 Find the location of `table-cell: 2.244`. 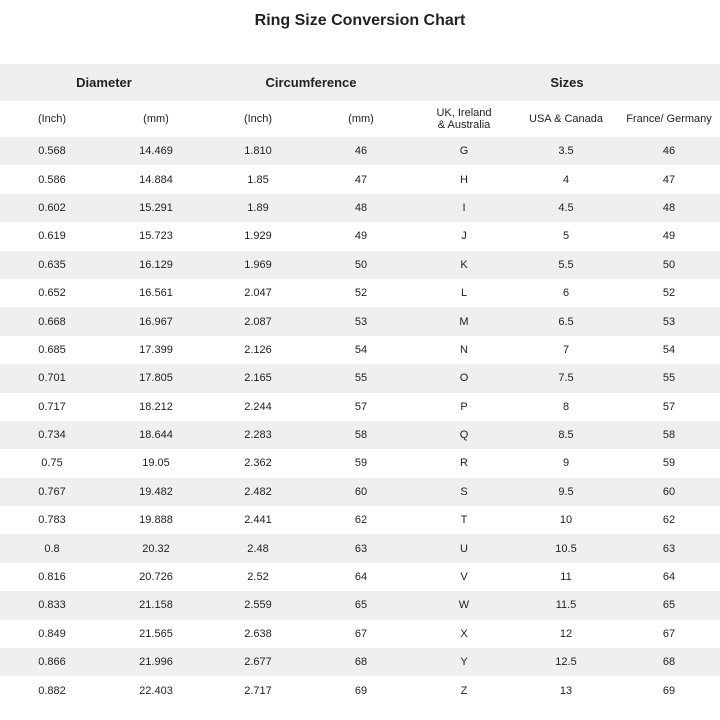

table-cell: 2.244 is located at coordinates (258, 406).